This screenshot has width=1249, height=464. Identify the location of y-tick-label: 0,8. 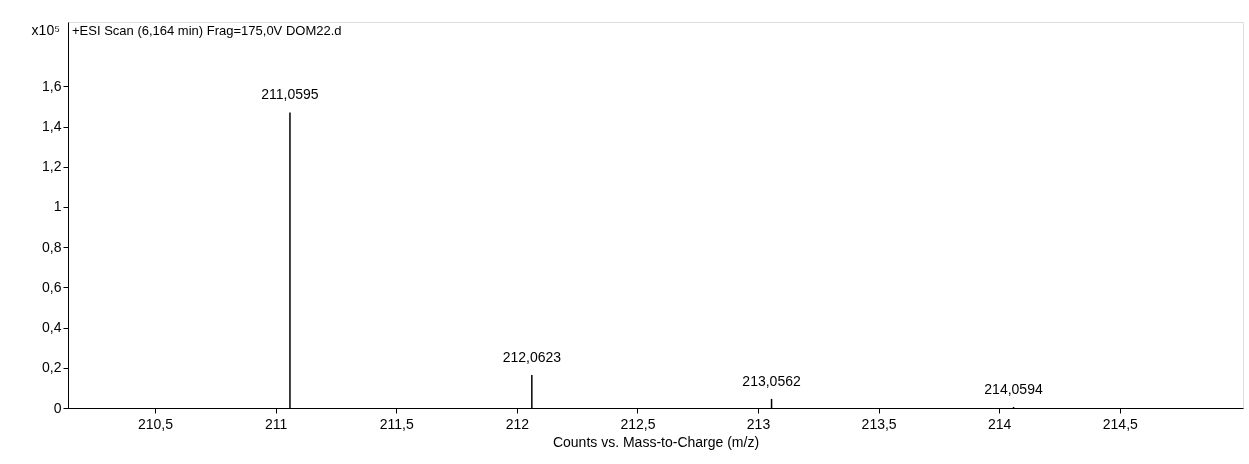
(52, 246).